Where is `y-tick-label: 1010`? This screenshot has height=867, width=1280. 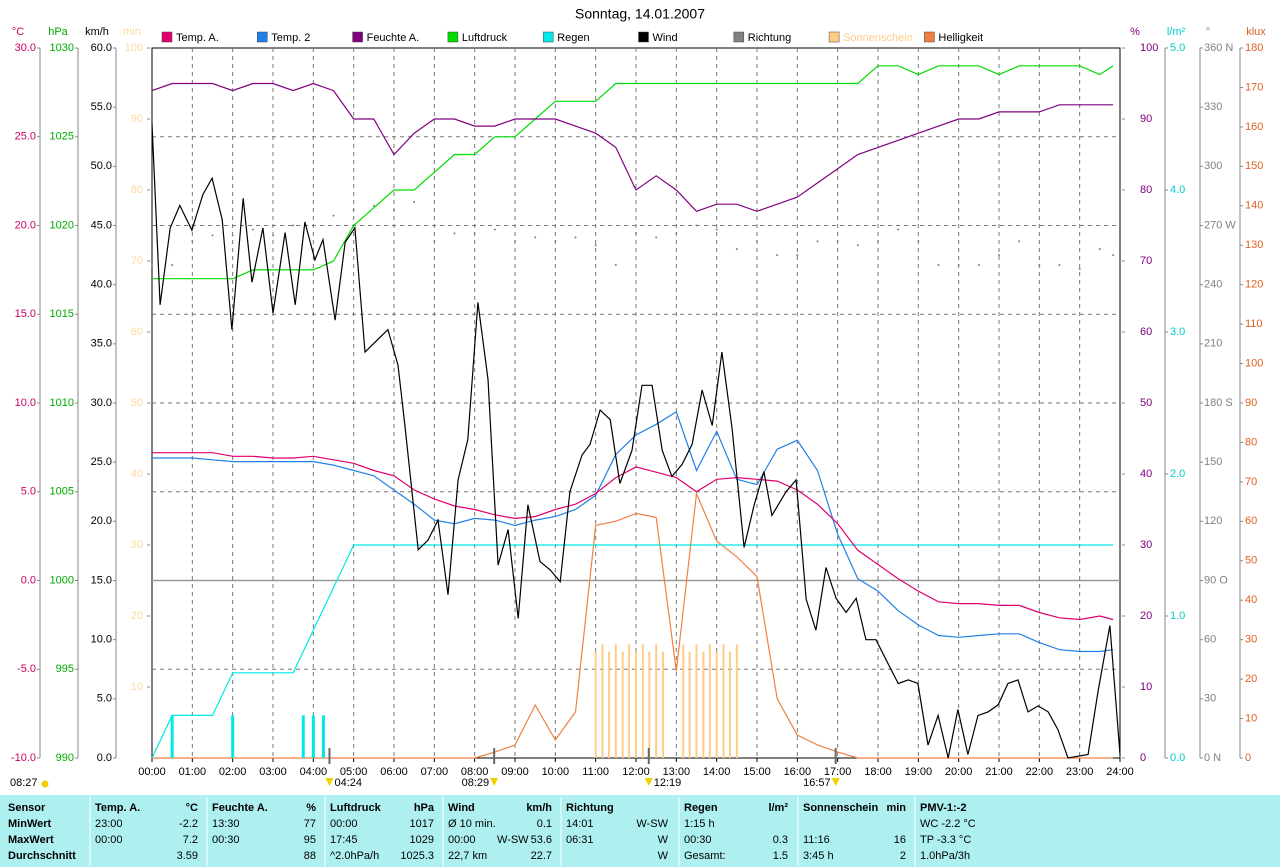 y-tick-label: 1010 is located at coordinates (62, 403).